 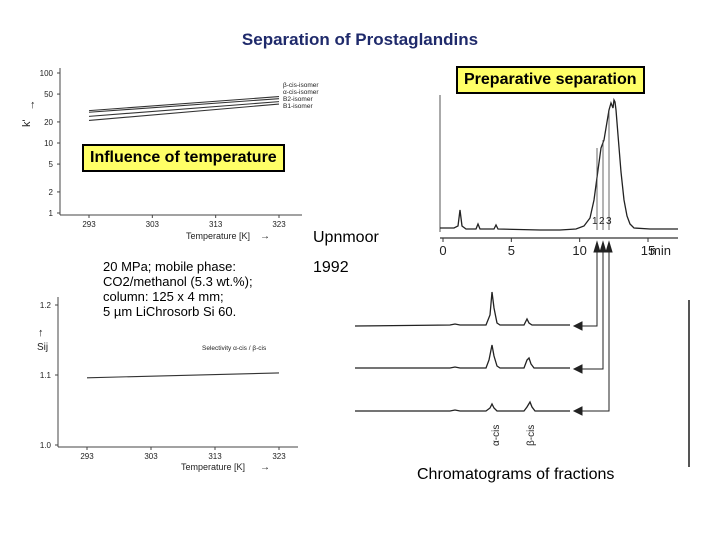 What do you see at coordinates (442, 250) in the screenshot?
I see `chromatogram-x-tick-label: 0` at bounding box center [442, 250].